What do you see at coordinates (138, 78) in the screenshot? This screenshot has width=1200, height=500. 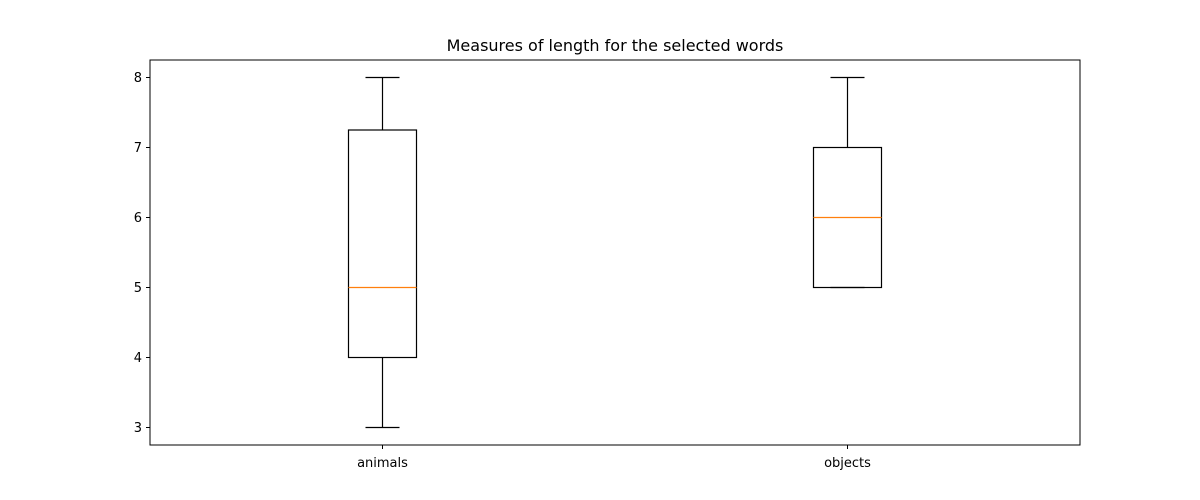 I see `y-tick-label: 8` at bounding box center [138, 78].